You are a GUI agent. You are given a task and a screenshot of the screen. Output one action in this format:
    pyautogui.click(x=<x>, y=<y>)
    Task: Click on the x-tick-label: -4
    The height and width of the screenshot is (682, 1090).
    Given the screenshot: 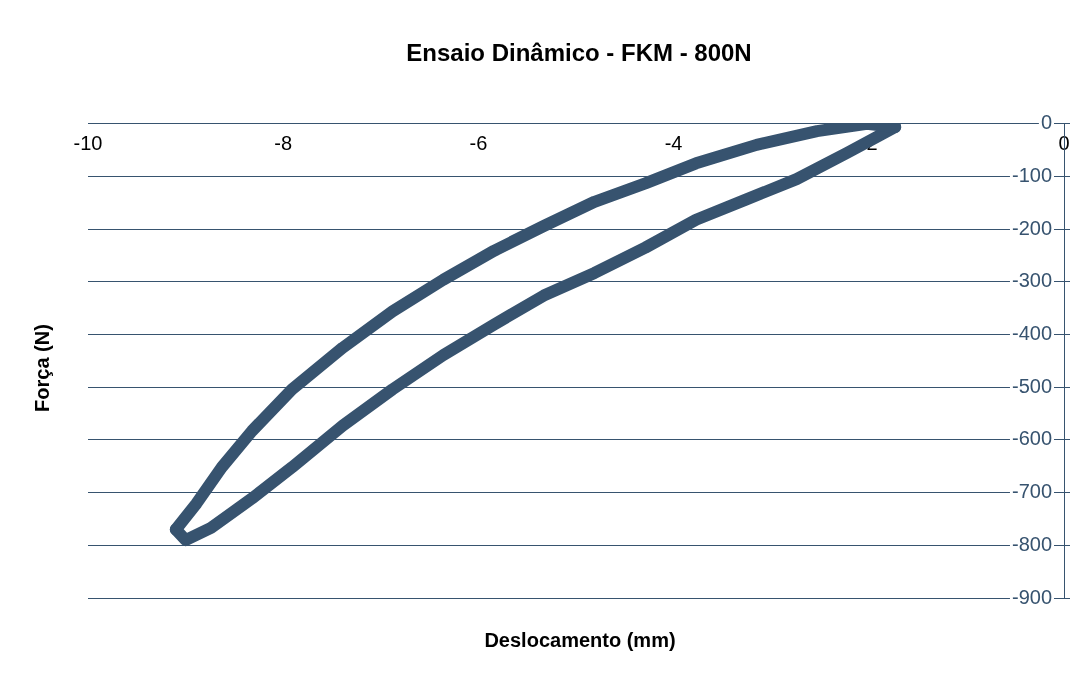 What is the action you would take?
    pyautogui.click(x=673, y=143)
    